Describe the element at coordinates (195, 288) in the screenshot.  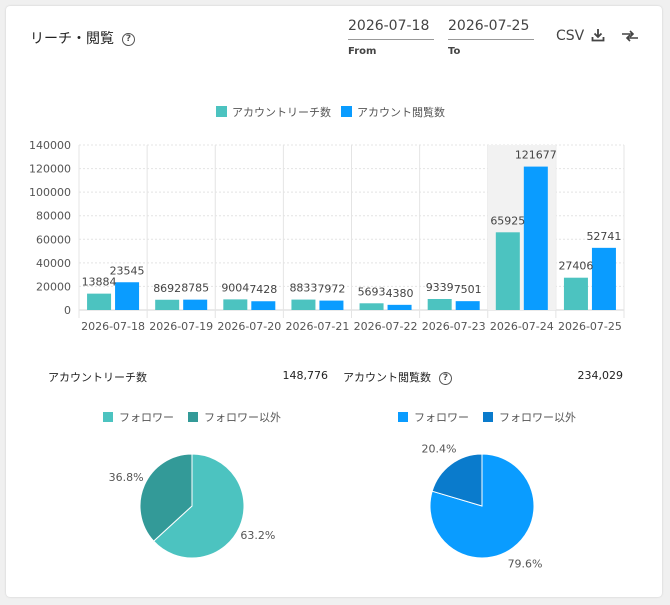
I see `bar-value-1-1: 8785` at that location.